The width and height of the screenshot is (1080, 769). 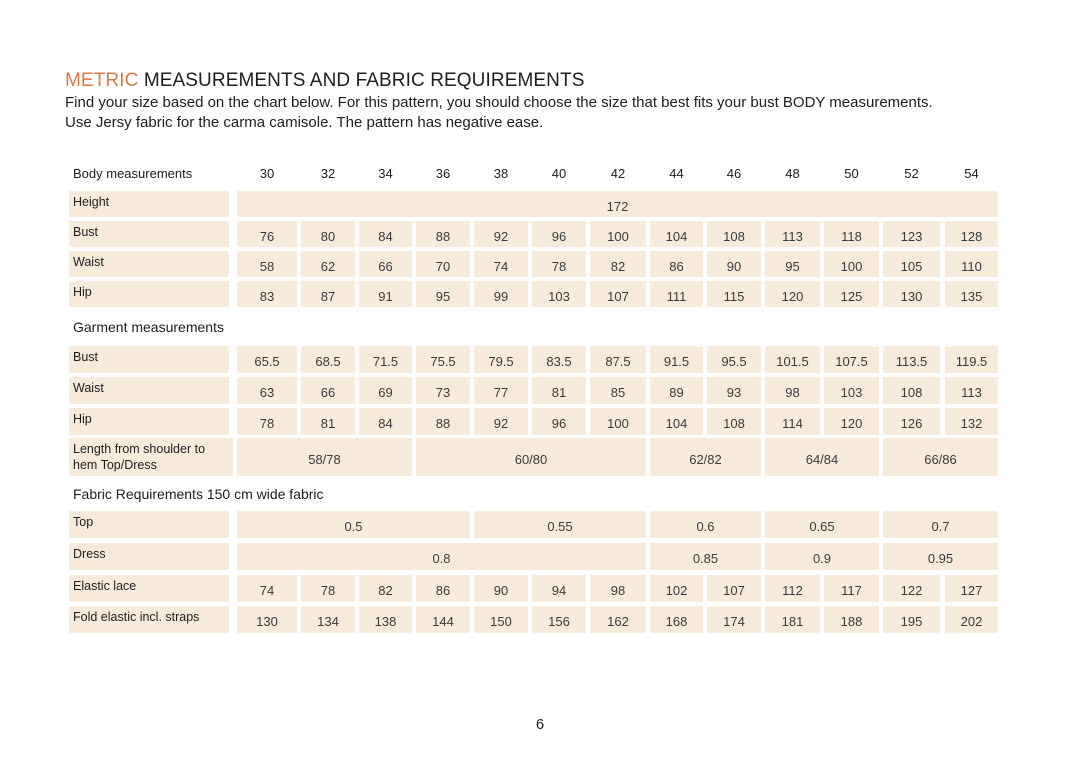 What do you see at coordinates (792, 359) in the screenshot?
I see `table-cell: 101.5` at bounding box center [792, 359].